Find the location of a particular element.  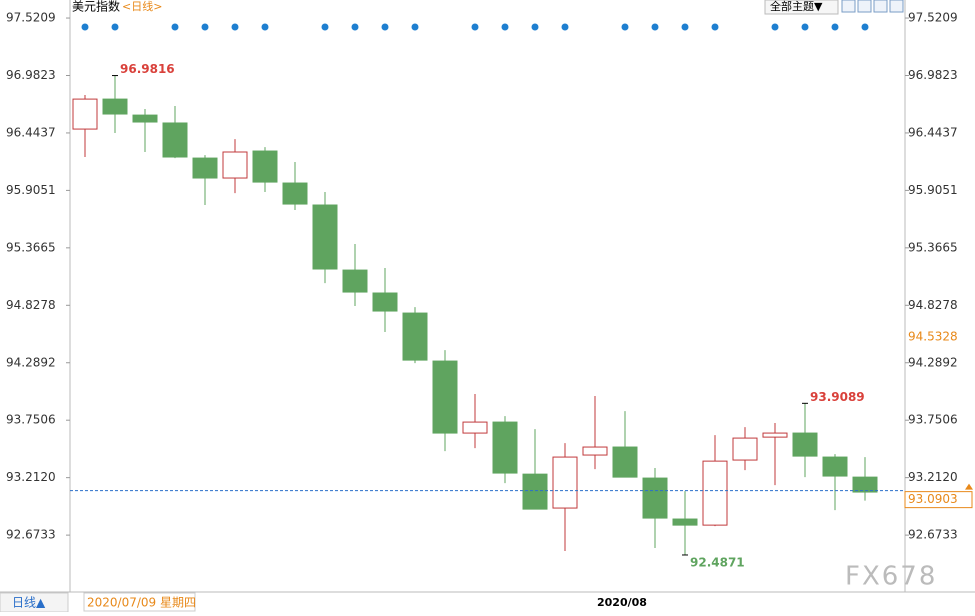

last-price-arrow is located at coordinates (969, 486).